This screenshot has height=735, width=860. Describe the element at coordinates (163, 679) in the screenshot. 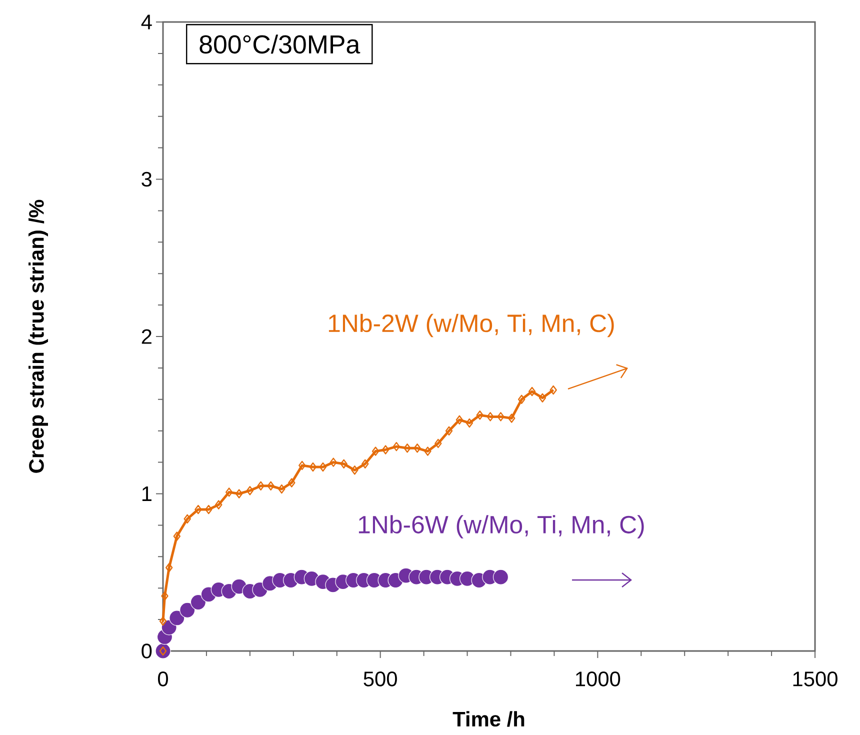

I see `x-tick-label: 0` at that location.